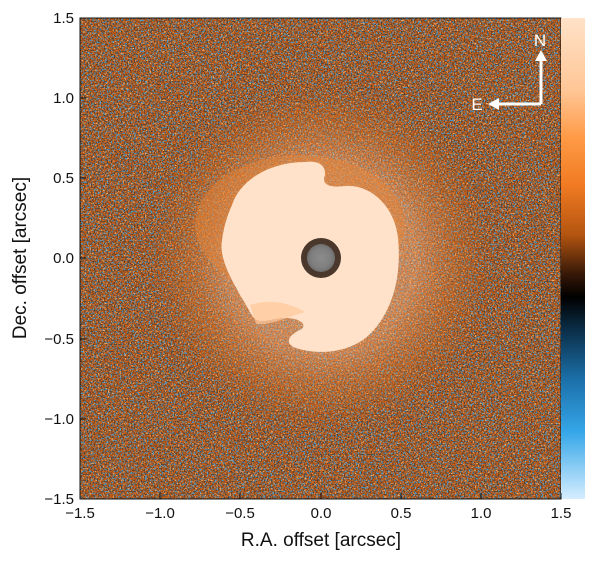  I want to click on x-tick-label: 0.0, so click(321, 513).